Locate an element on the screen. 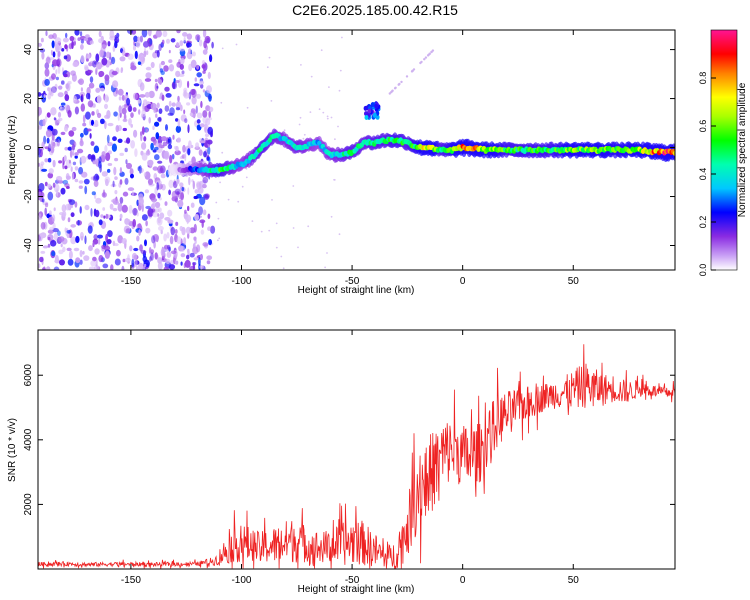  x-tick-label: 0 is located at coordinates (463, 580).